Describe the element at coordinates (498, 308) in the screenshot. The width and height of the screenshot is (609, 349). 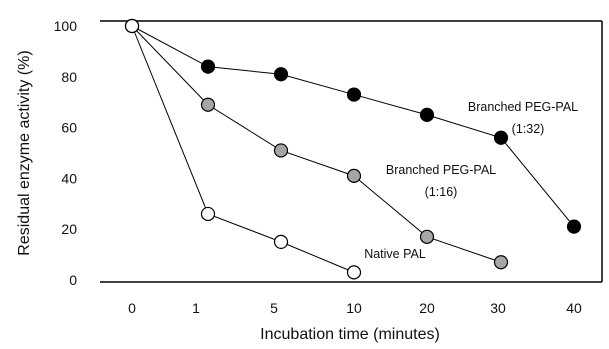
I see `x-tick-label: 30` at that location.